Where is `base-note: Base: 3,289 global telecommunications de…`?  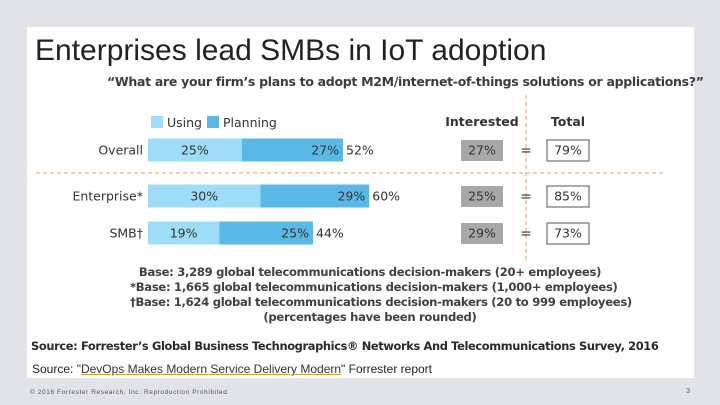 base-note: Base: 3,289 global telecommunications de… is located at coordinates (370, 272).